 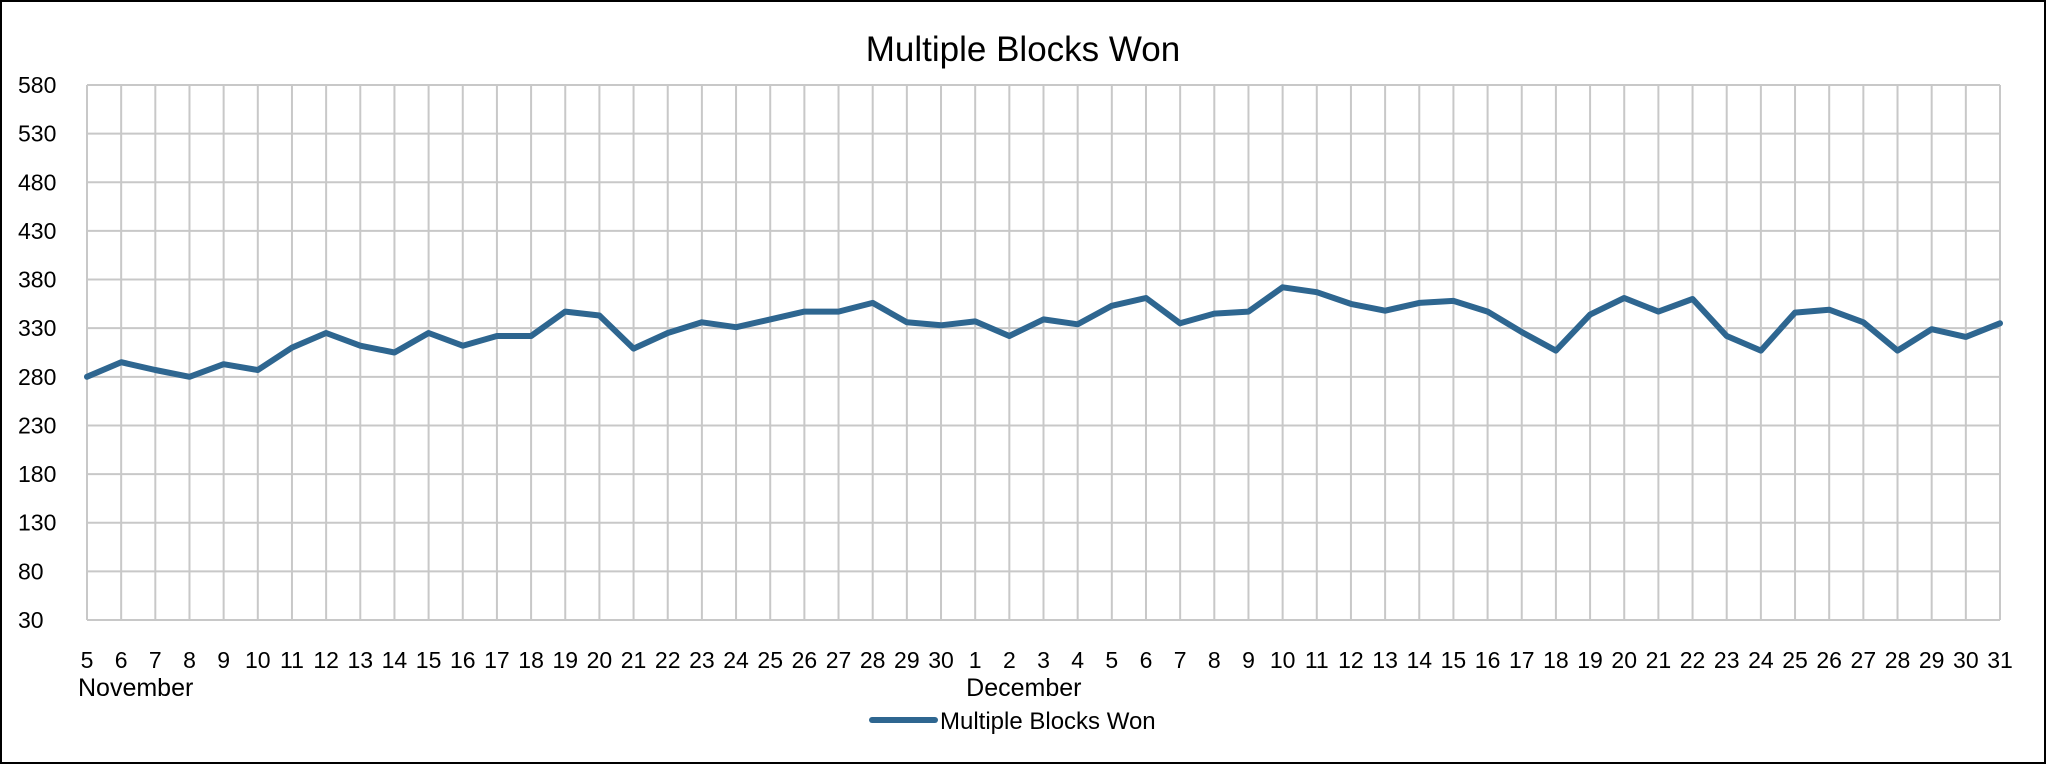 I want to click on y-tick-label: 380, so click(x=37, y=280).